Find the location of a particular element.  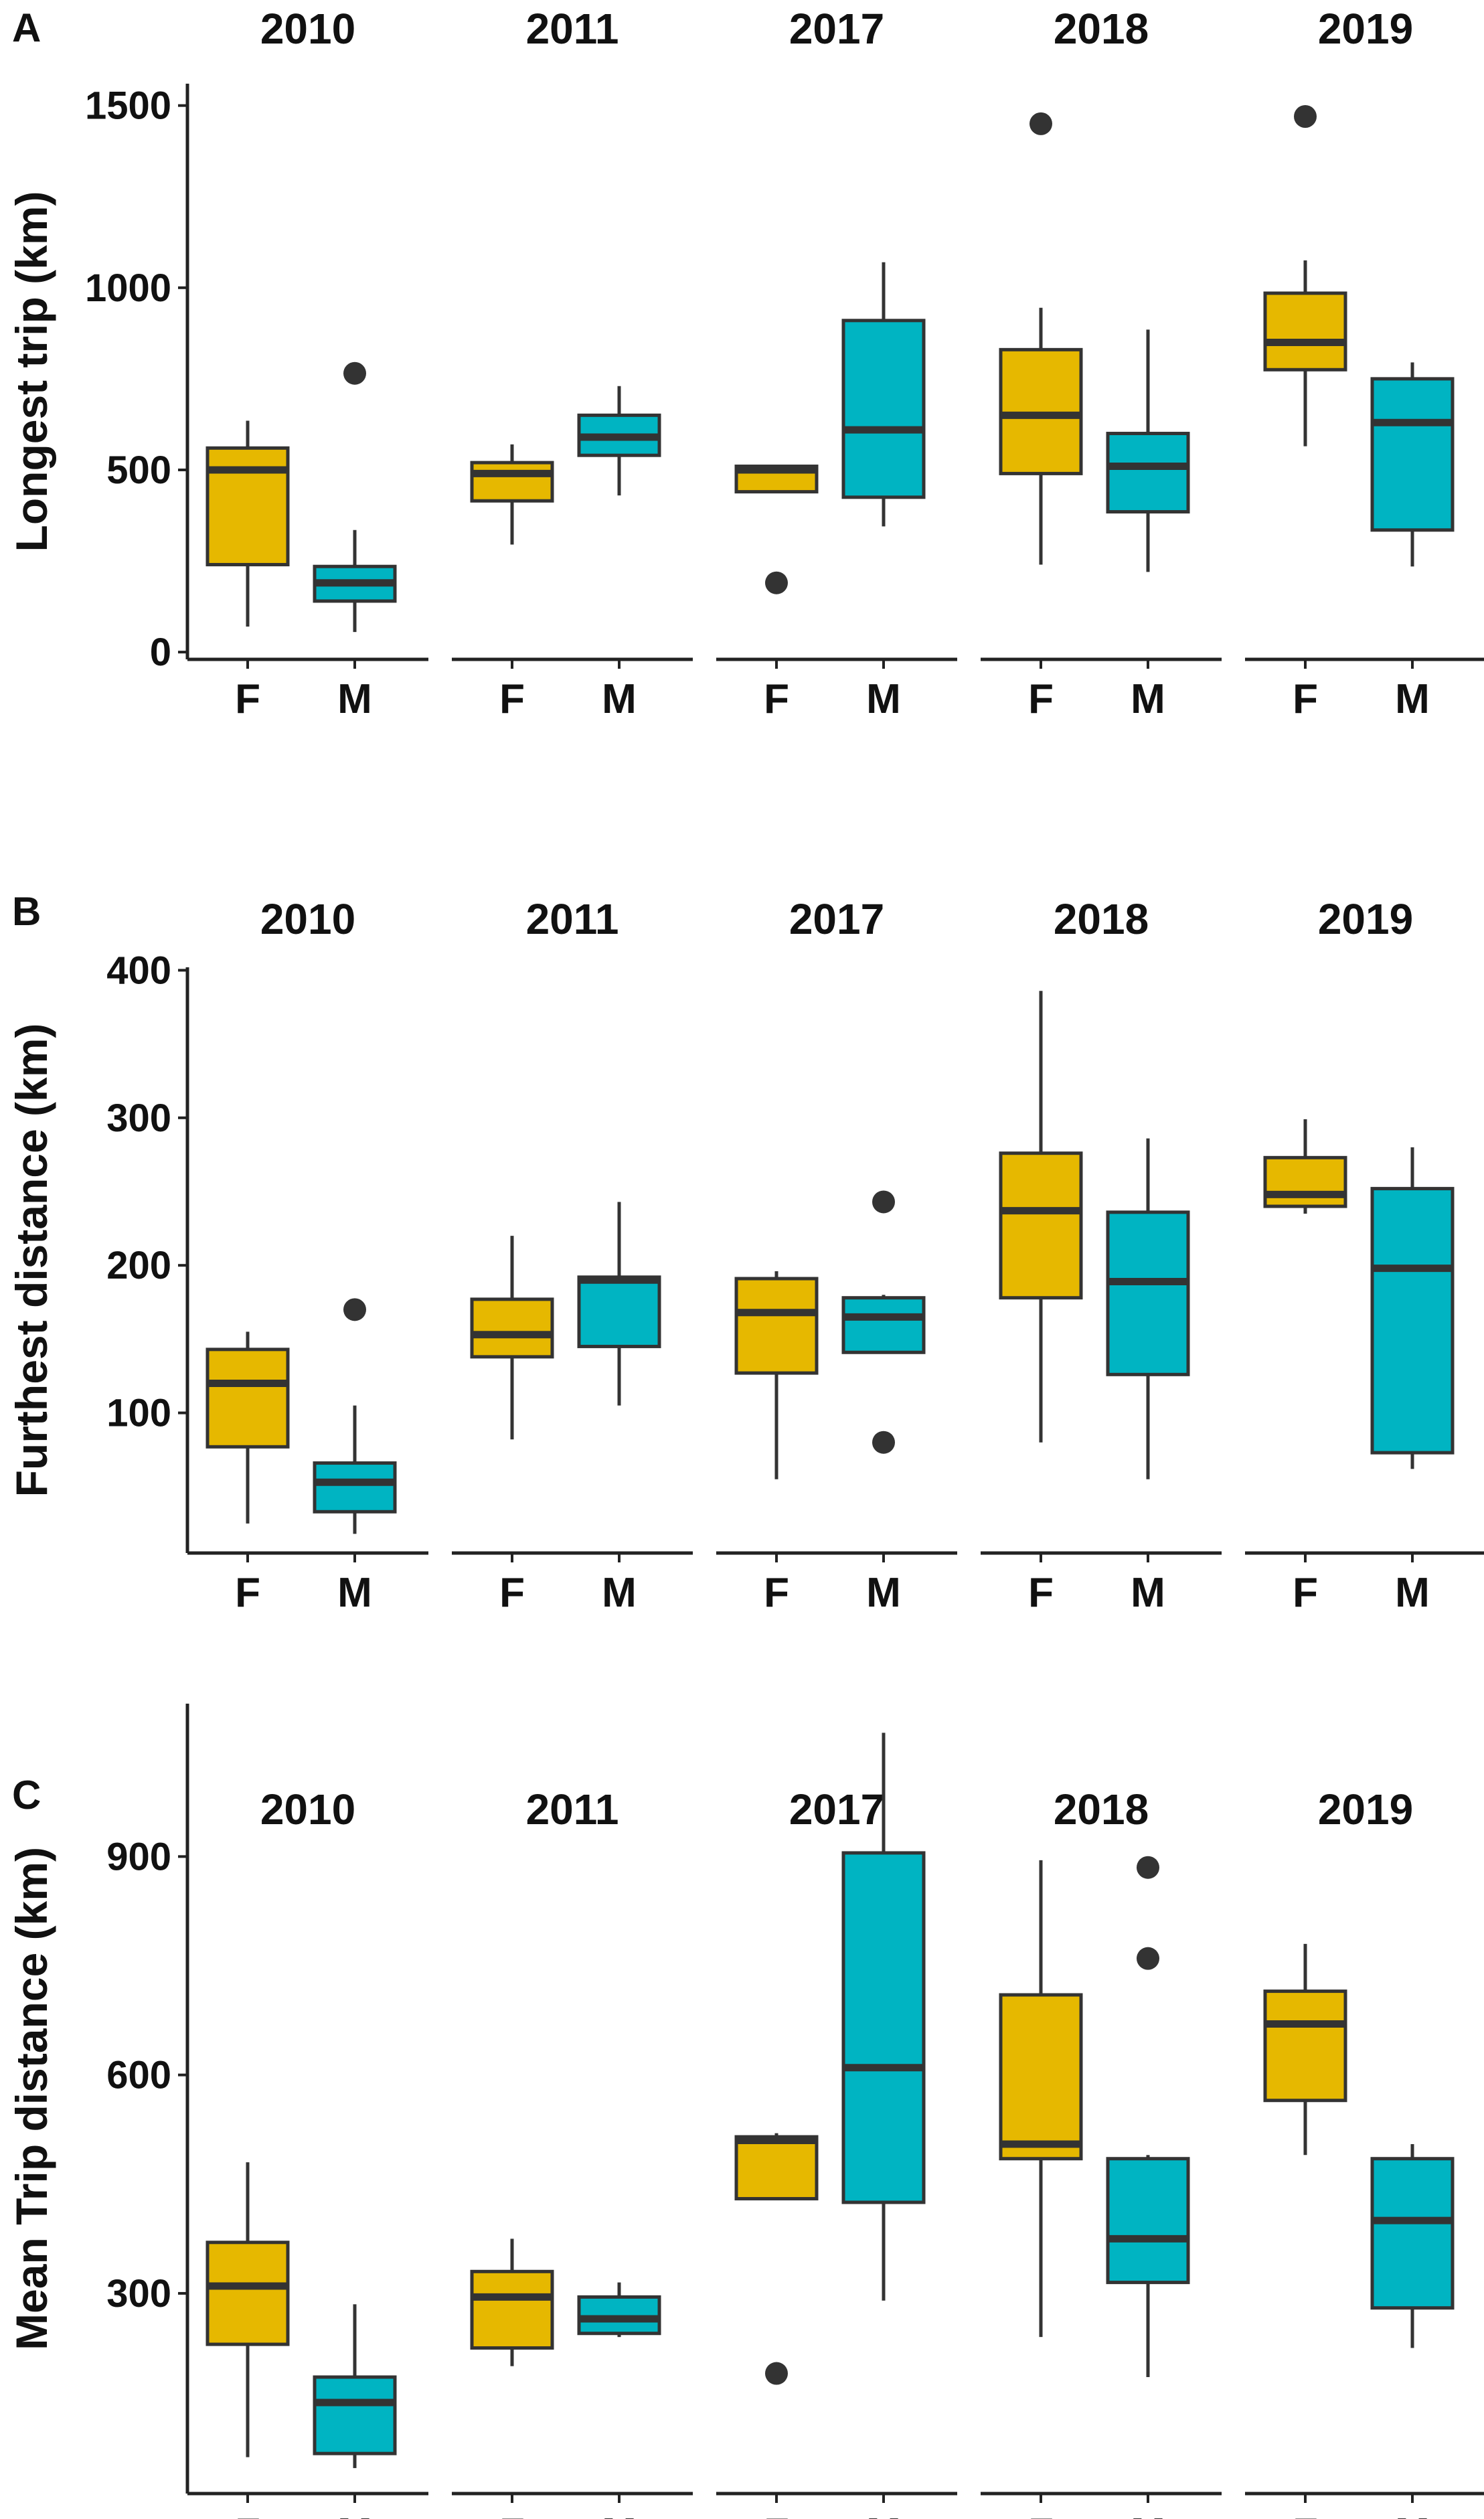

y-tick-label: 0 is located at coordinates (161, 652).